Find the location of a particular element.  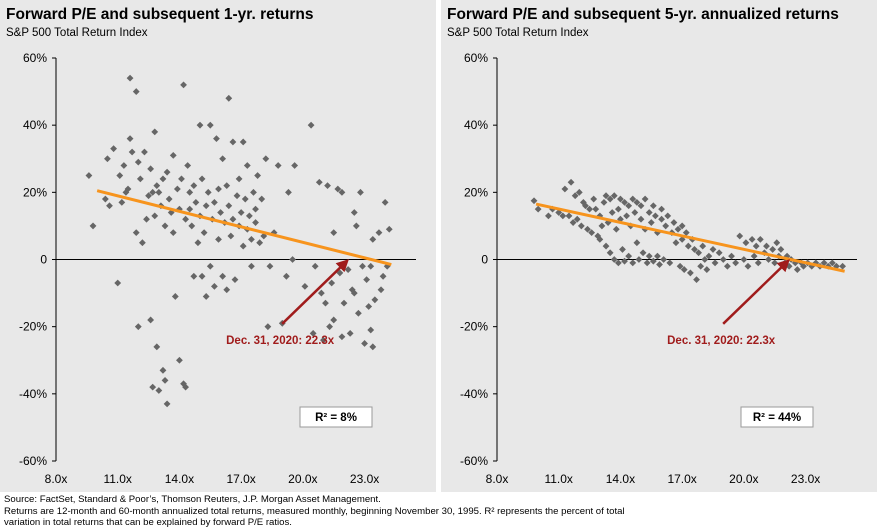

y-tick-label: -40% is located at coordinates (474, 394).